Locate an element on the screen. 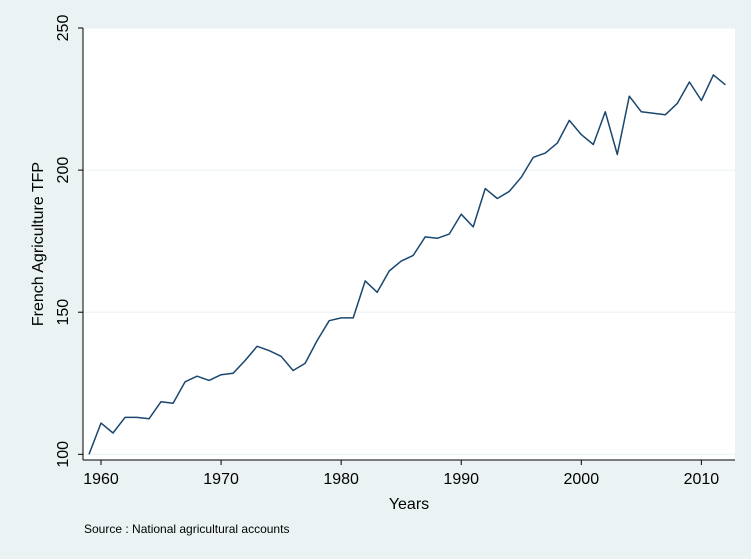 The image size is (751, 559). y-tick-label: 250 is located at coordinates (63, 28).